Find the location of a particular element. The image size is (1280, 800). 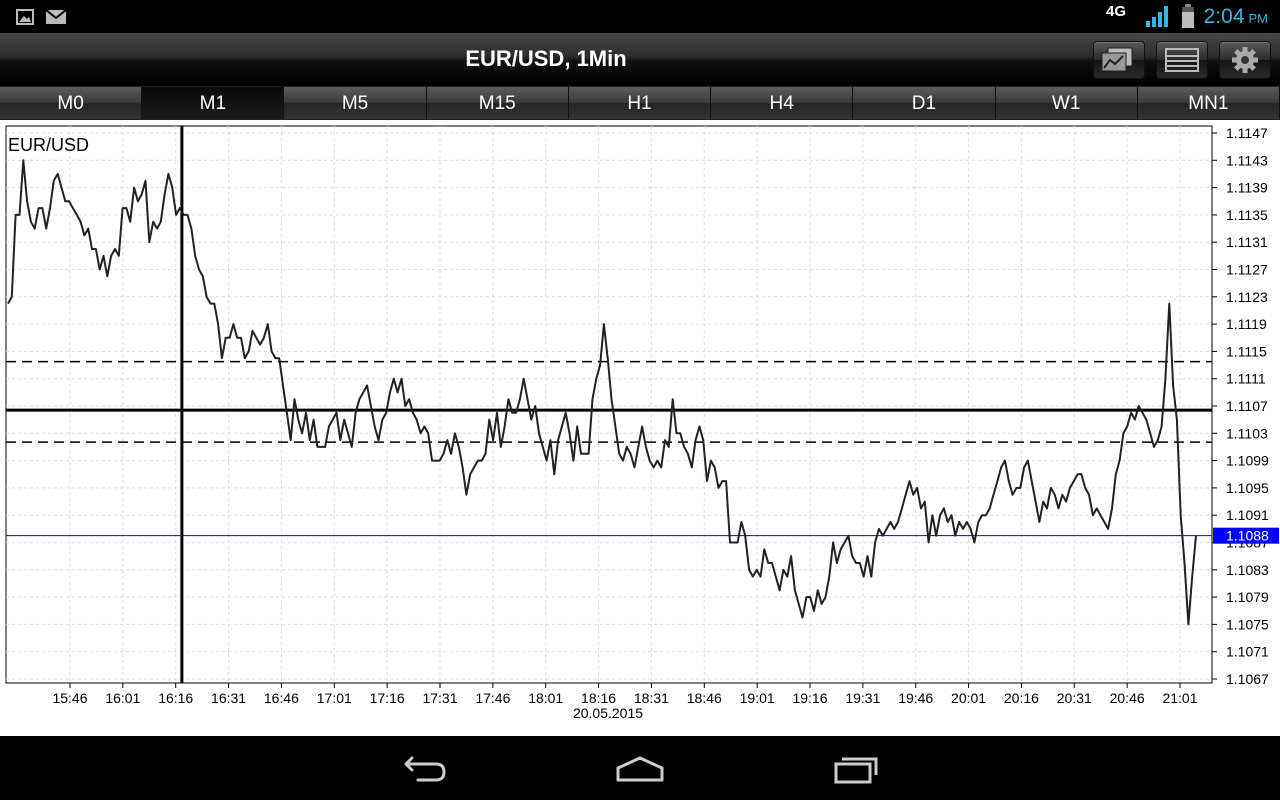

x-tick-label: 16:46 is located at coordinates (281, 698).